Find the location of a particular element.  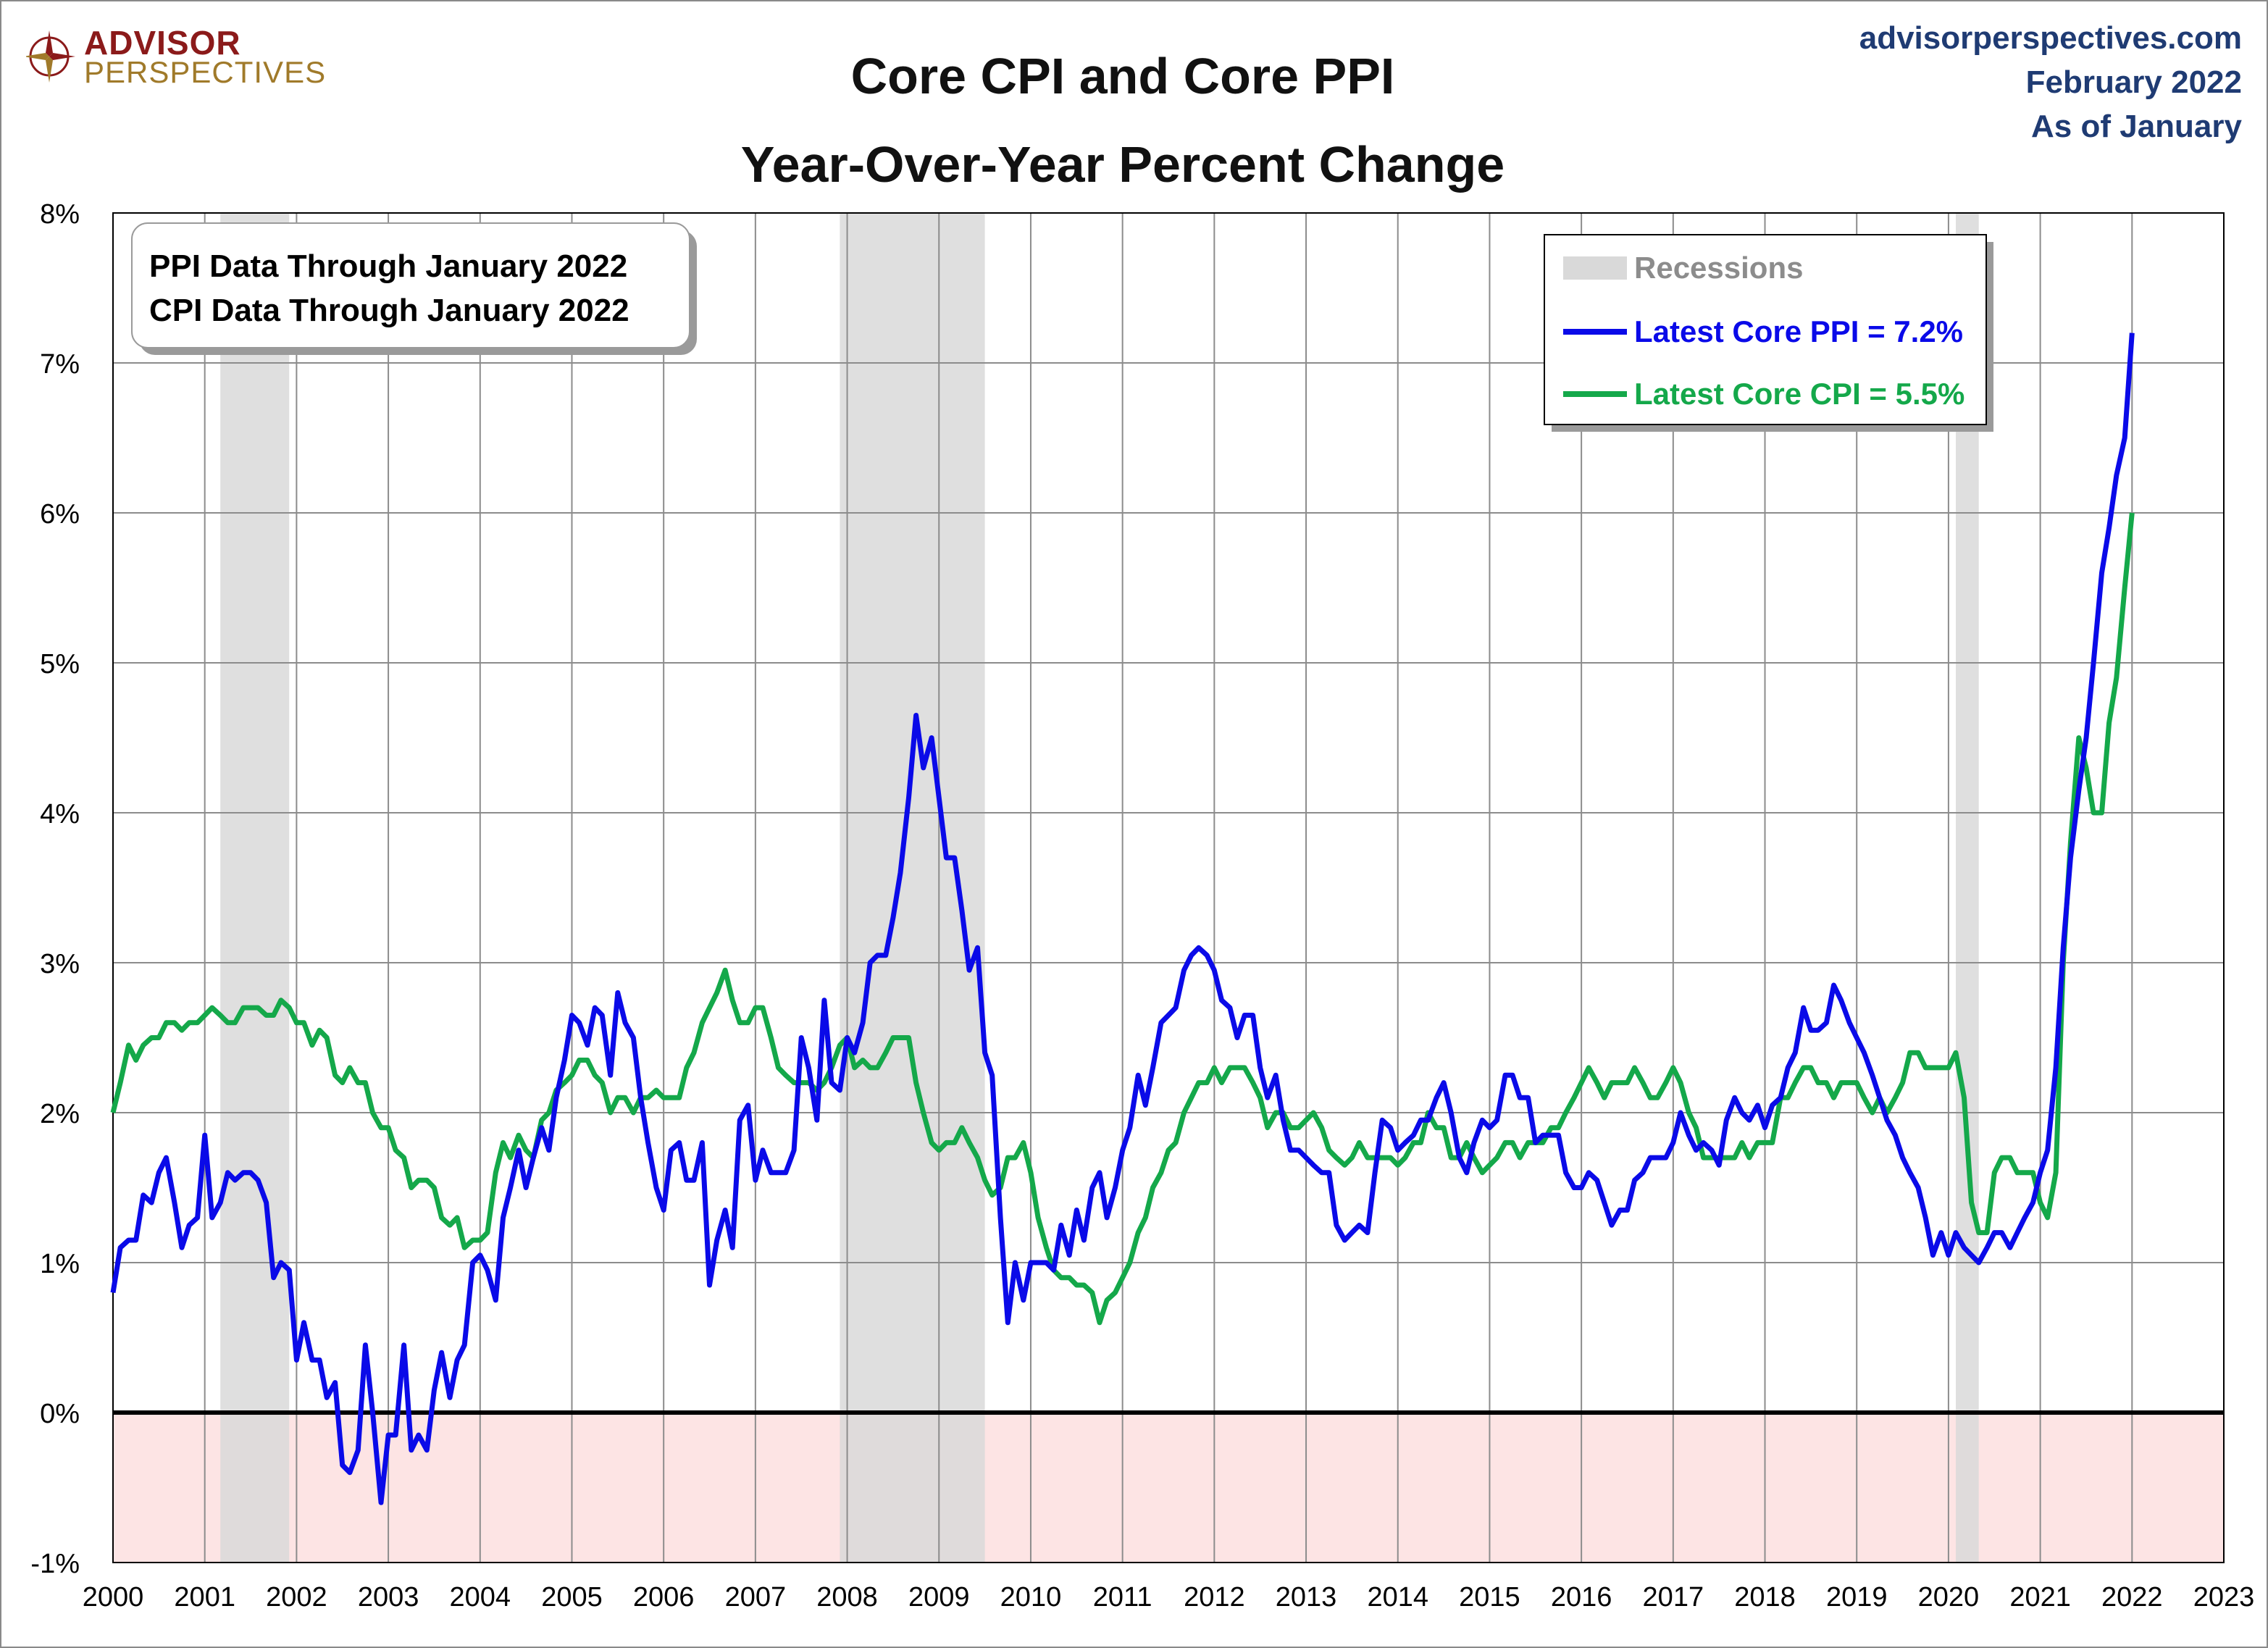

x-tick-label: 2018 is located at coordinates (1765, 1597).